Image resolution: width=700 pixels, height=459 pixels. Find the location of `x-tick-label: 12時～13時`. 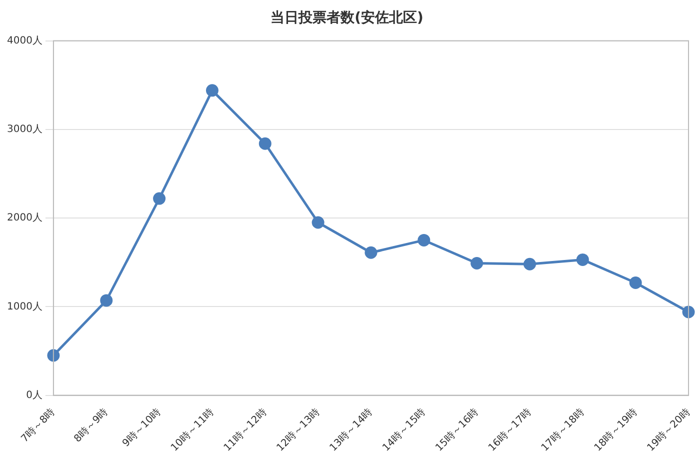

x-tick-label: 12時～13時 is located at coordinates (298, 430).